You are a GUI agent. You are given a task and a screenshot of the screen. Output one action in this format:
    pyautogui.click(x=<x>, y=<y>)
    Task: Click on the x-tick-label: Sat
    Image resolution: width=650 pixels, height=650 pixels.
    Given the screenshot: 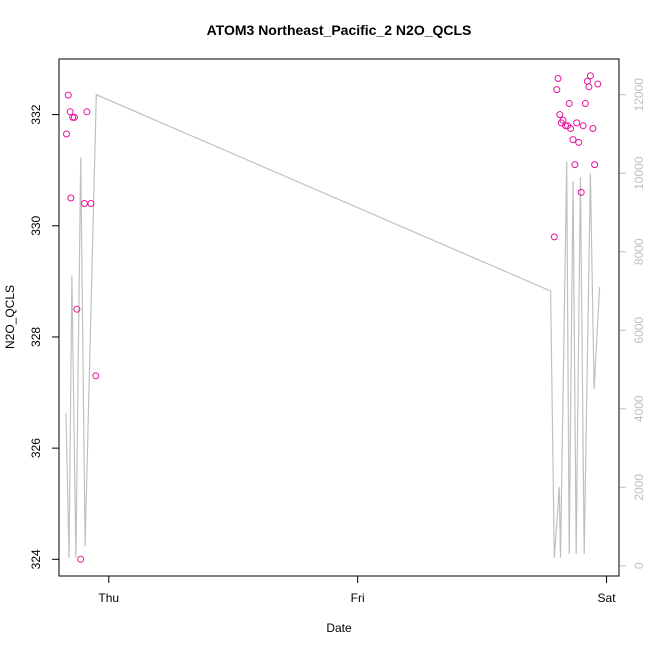 What is the action you would take?
    pyautogui.click(x=607, y=598)
    